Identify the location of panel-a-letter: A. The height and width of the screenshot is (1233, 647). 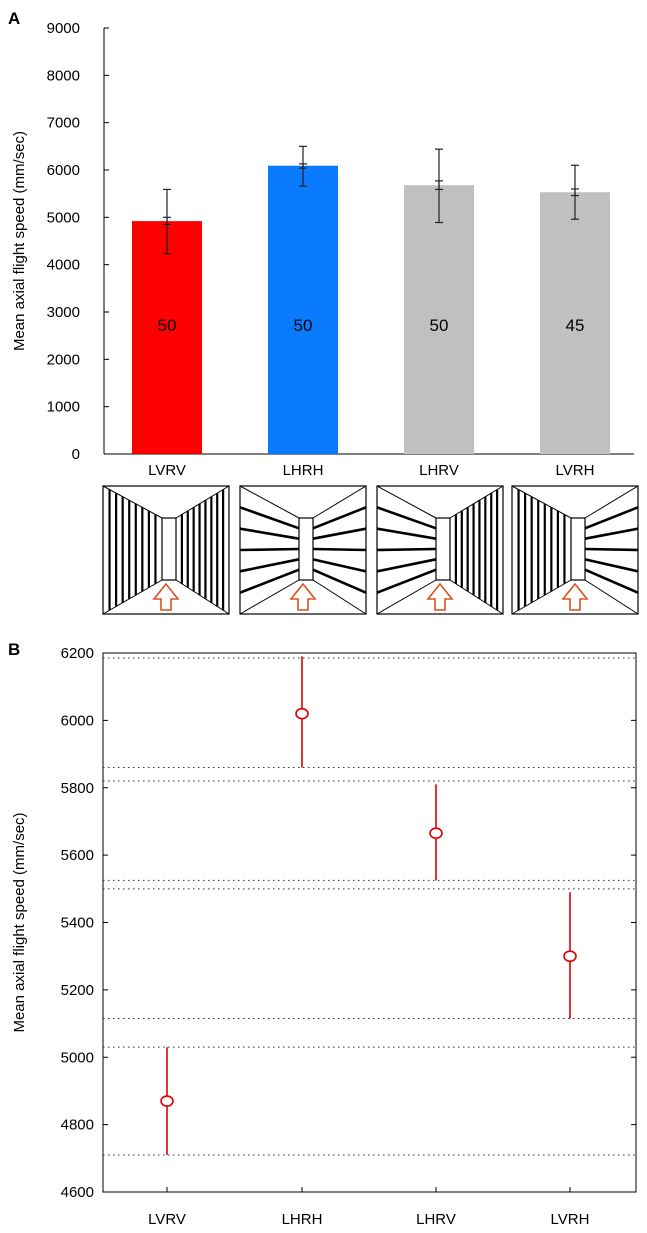
(14, 18).